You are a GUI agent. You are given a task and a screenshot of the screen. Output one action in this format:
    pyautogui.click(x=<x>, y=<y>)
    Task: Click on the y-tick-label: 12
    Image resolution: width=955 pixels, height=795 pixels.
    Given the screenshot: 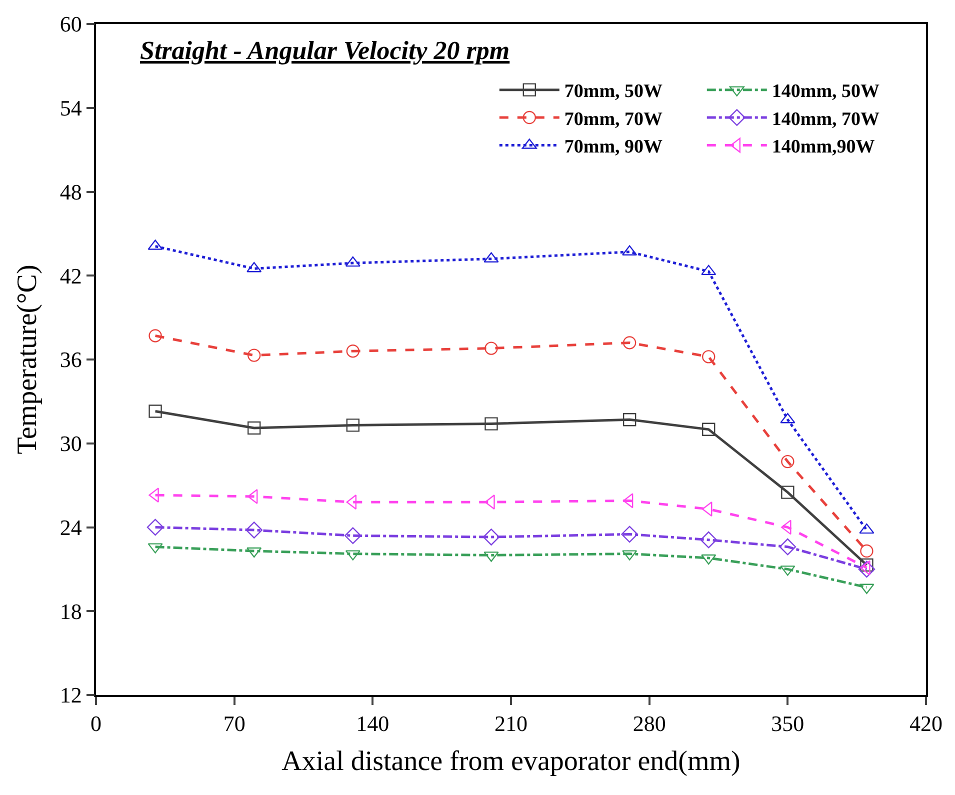 What is the action you would take?
    pyautogui.click(x=71, y=695)
    